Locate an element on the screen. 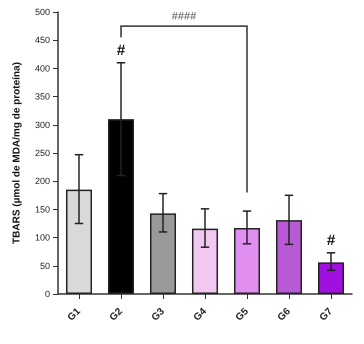 Image resolution: width=364 pixels, height=344 pixels. x-tick-label: G5 is located at coordinates (243, 315).